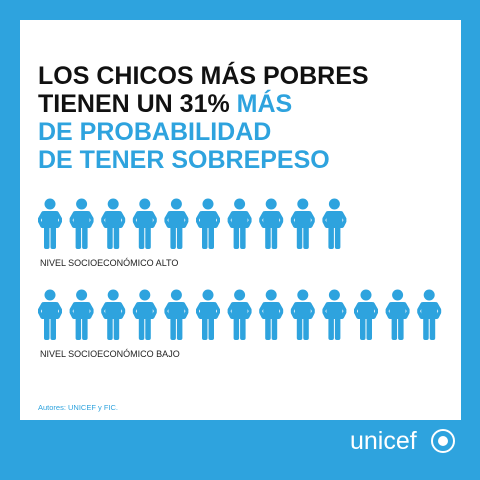 This screenshot has width=480, height=480. Describe the element at coordinates (184, 160) in the screenshot. I see `title-line: DE TENER SOBREPESO` at that location.